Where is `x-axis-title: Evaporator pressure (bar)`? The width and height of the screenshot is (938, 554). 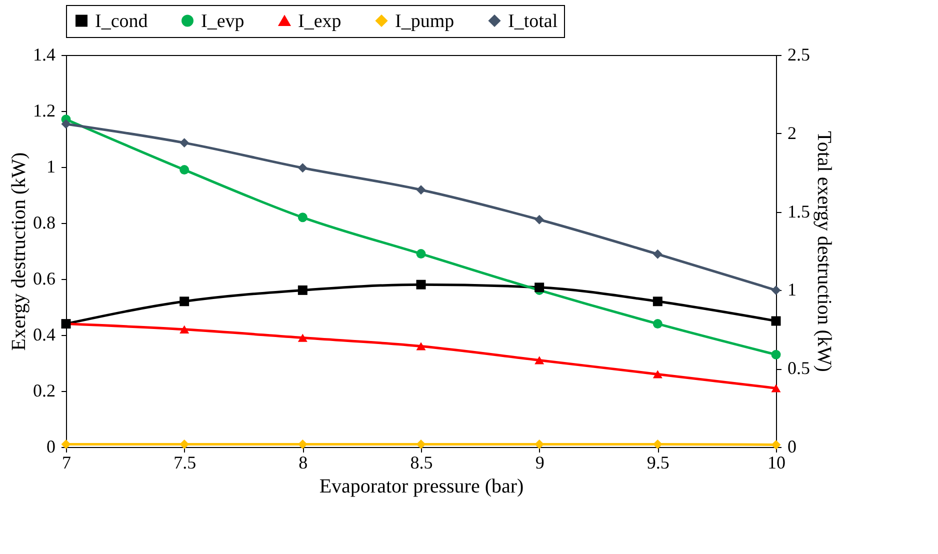 x-axis-title: Evaporator pressure (bar) is located at coordinates (421, 487).